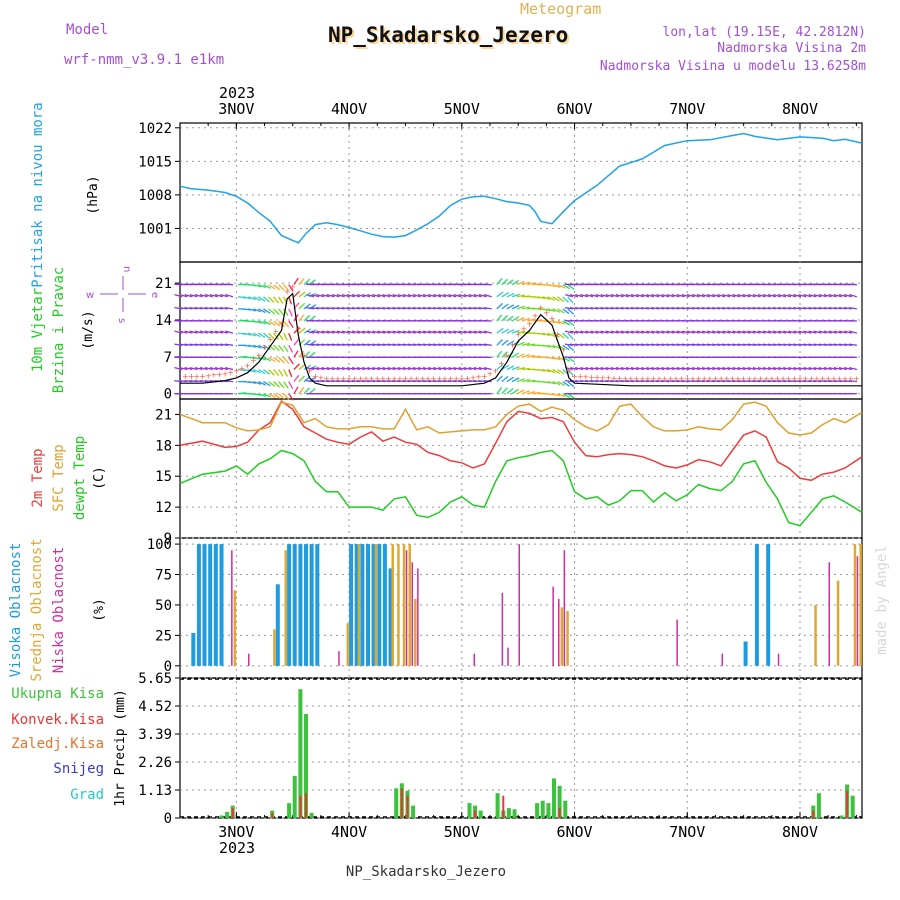  Describe the element at coordinates (163, 415) in the screenshot. I see `y-tick-label: 21` at that location.